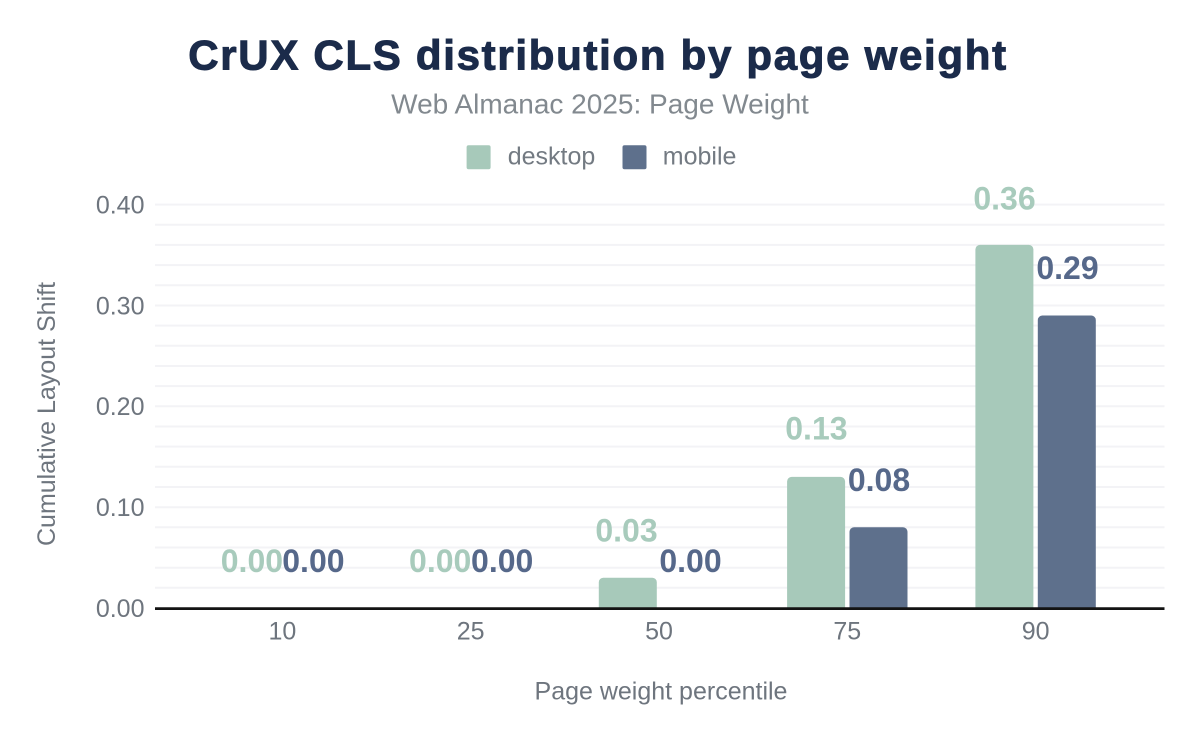  I want to click on svg-text: 75, so click(847, 632).